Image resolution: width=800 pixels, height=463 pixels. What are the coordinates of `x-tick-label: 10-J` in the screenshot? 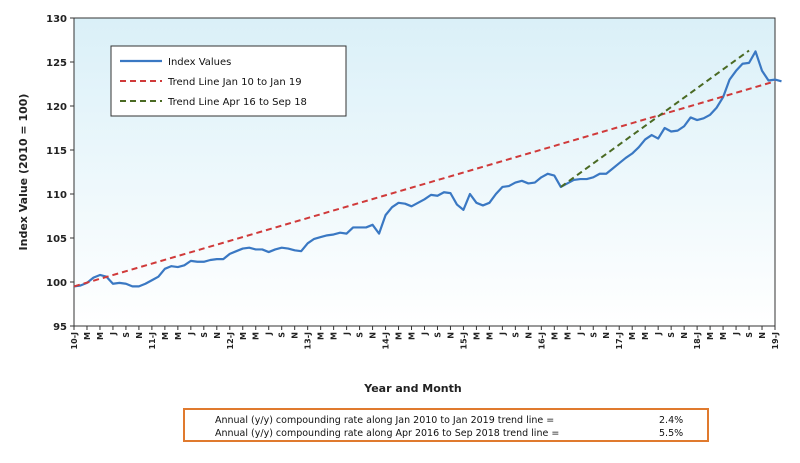 It's located at (74, 340).